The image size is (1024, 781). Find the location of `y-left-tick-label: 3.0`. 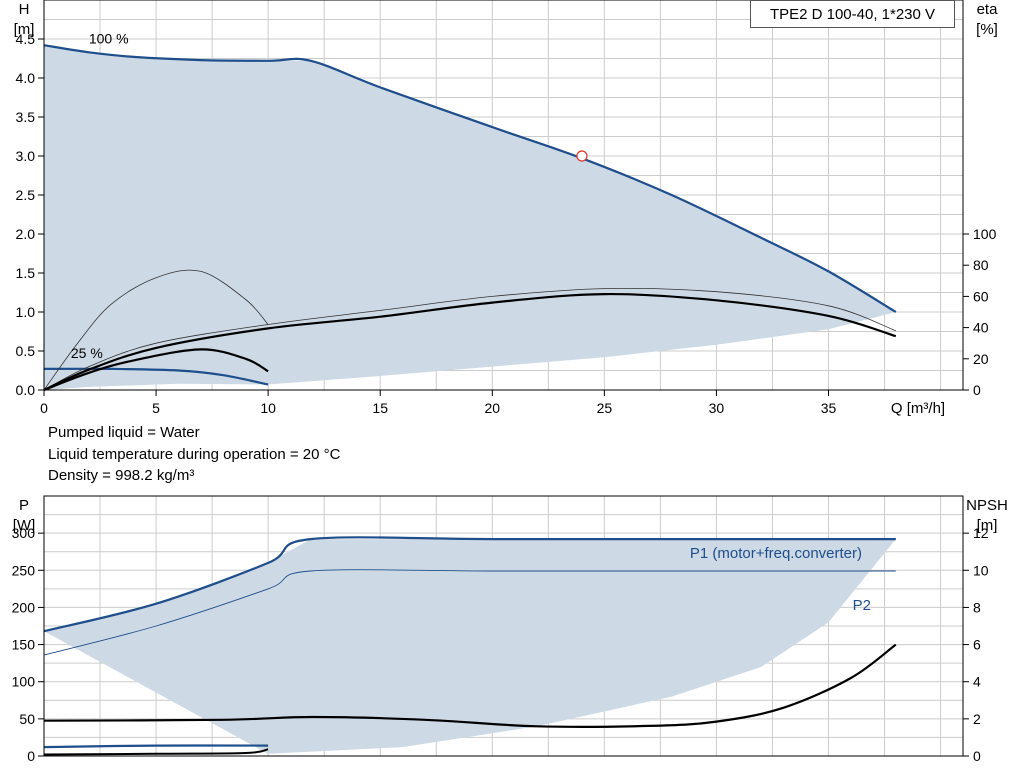

y-left-tick-label: 3.0 is located at coordinates (26, 156).